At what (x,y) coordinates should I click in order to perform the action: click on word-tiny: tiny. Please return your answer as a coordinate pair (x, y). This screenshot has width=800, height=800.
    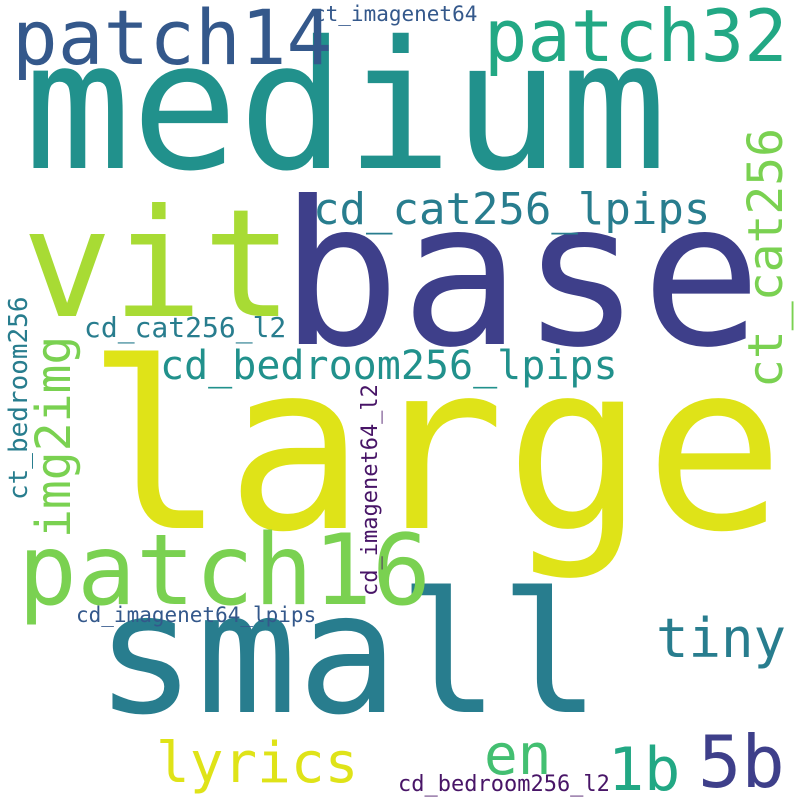
    Looking at the image, I should click on (721, 638).